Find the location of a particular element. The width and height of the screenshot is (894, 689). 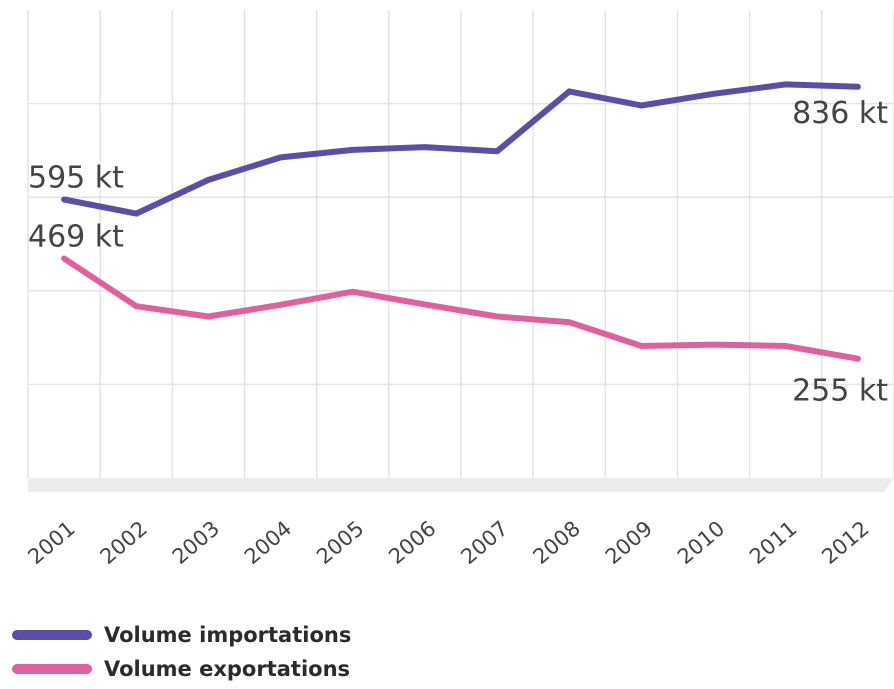

series-line-exports is located at coordinates (461, 308).